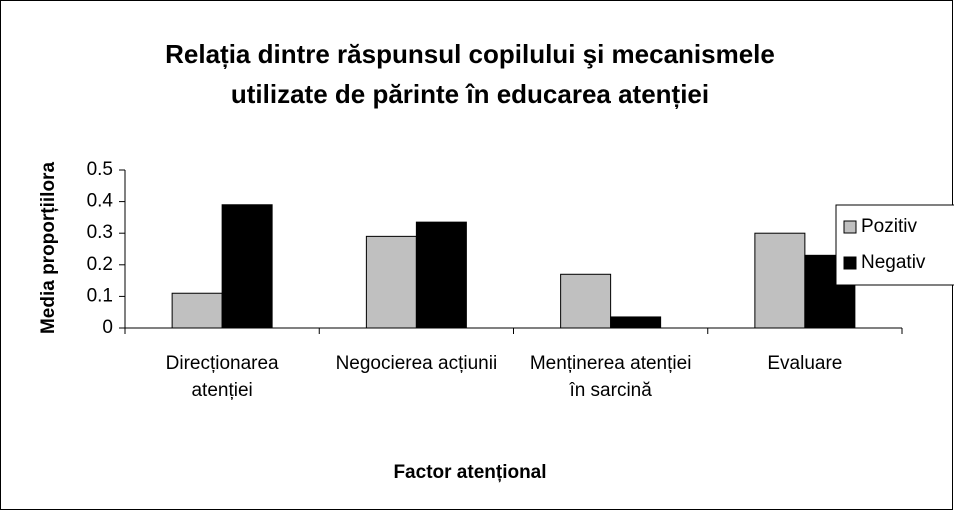  Describe the element at coordinates (894, 245) in the screenshot. I see `legend-box` at that location.